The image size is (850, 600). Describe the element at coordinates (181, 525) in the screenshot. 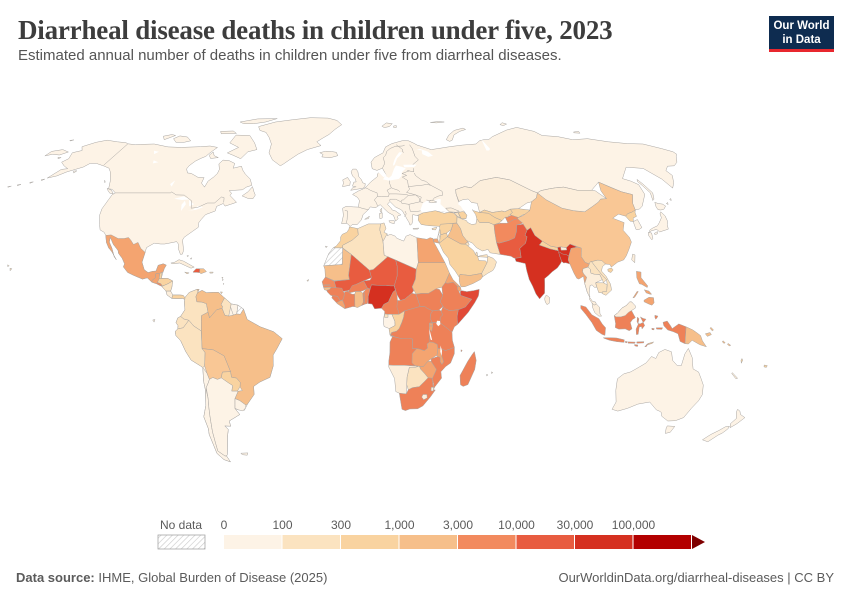

I see `svg-text: No data` at that location.